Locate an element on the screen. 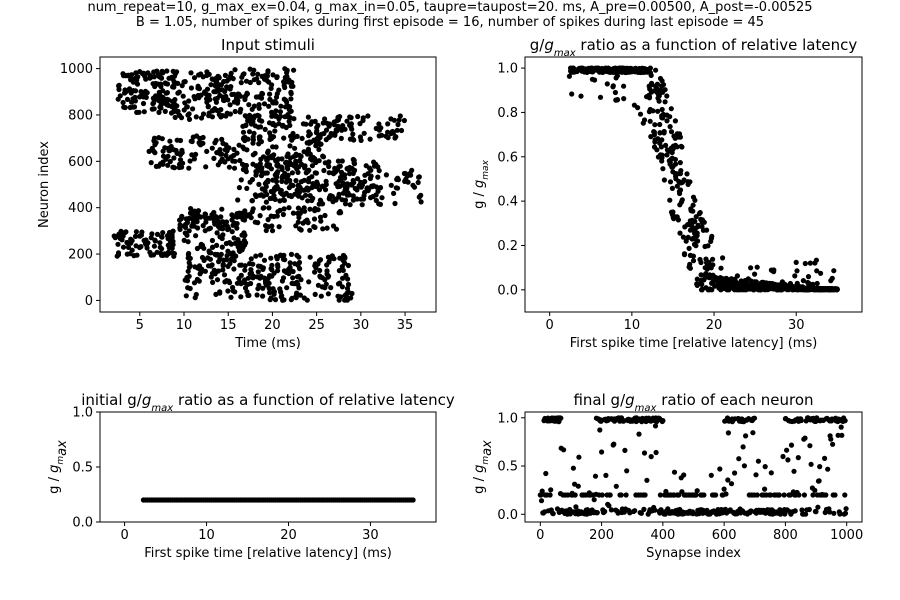  initial-ratio-points is located at coordinates (278, 500).